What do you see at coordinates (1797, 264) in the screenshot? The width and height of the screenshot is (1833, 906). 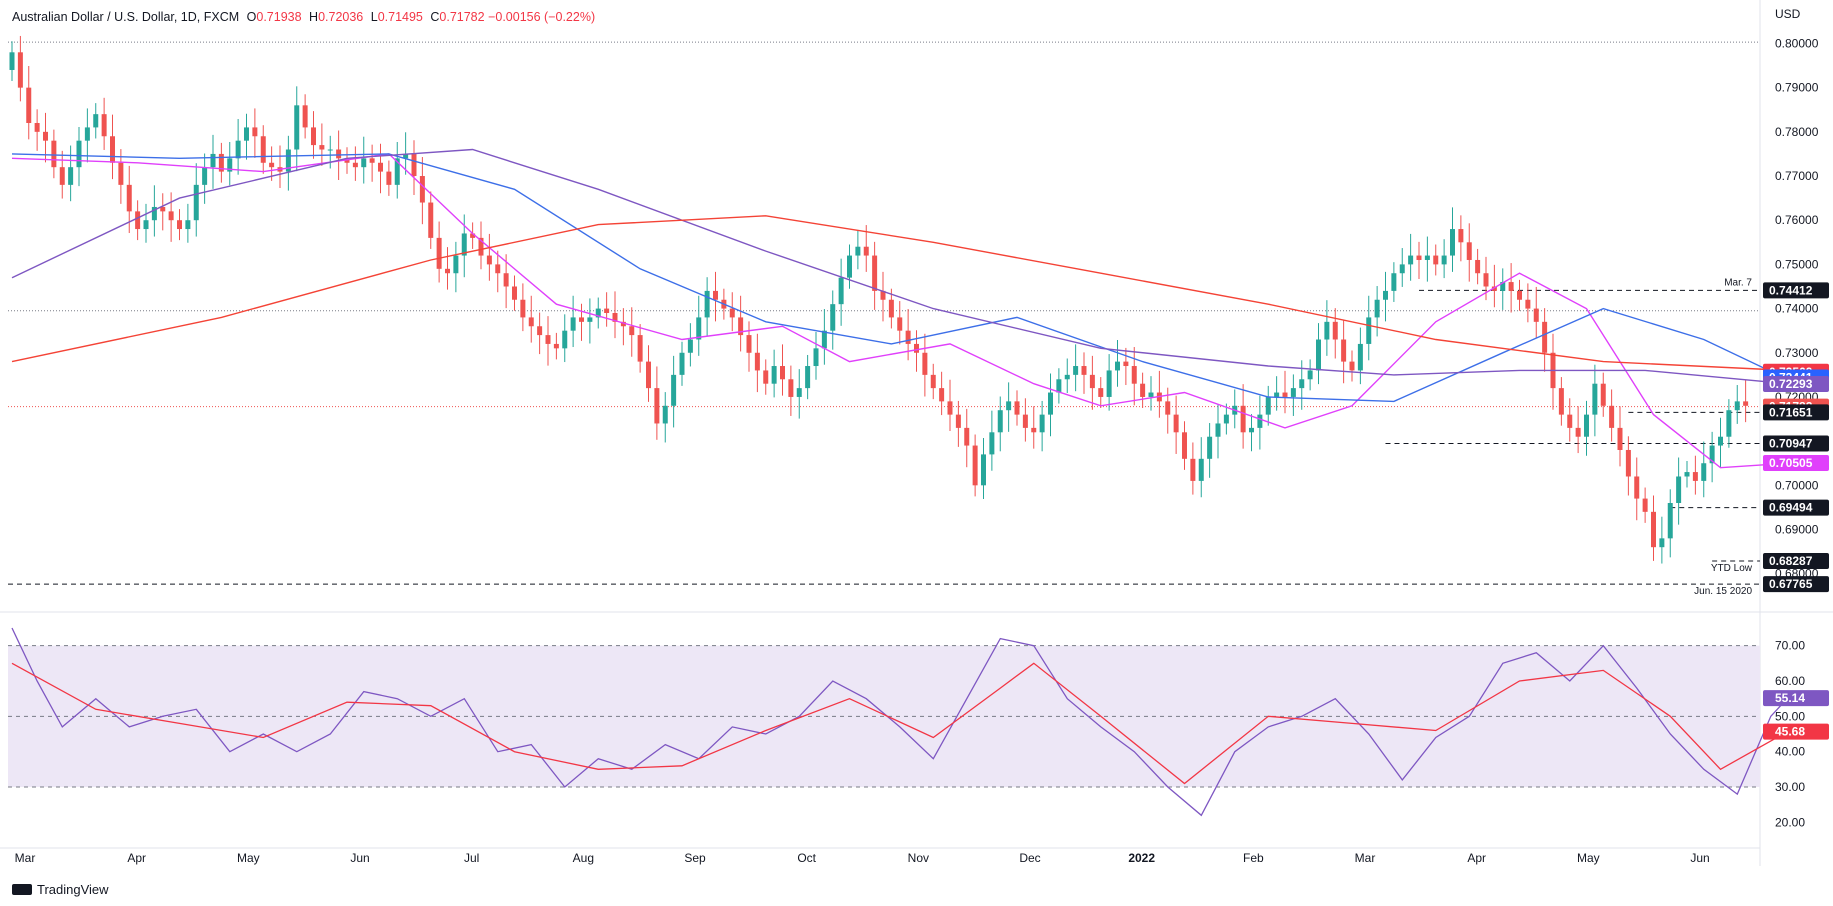 I see `price-tick-label: 0.75000` at bounding box center [1797, 264].